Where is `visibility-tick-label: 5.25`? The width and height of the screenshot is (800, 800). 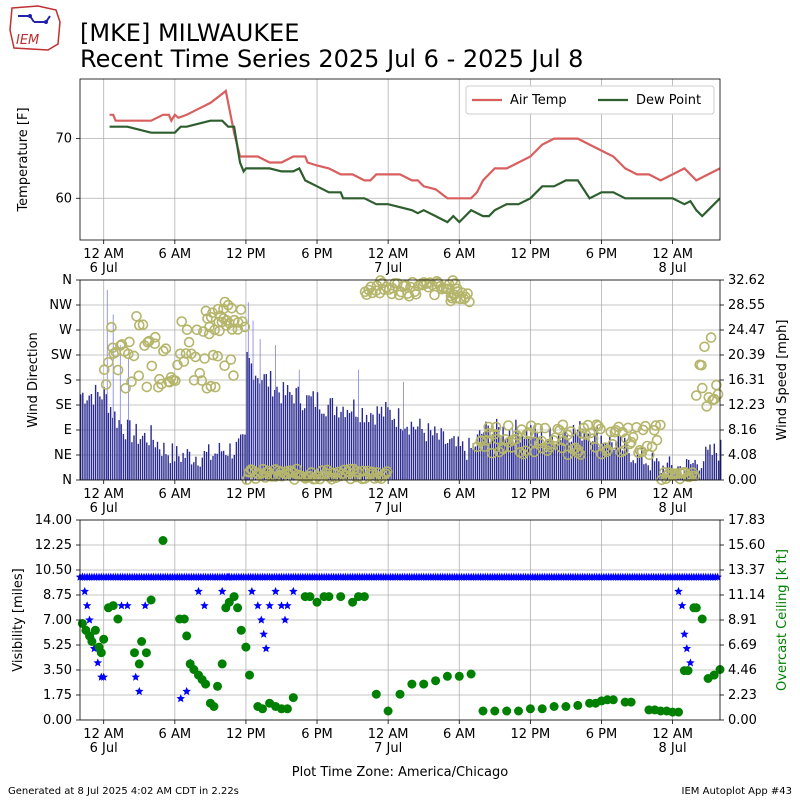 visibility-tick-label: 5.25 is located at coordinates (57, 645).